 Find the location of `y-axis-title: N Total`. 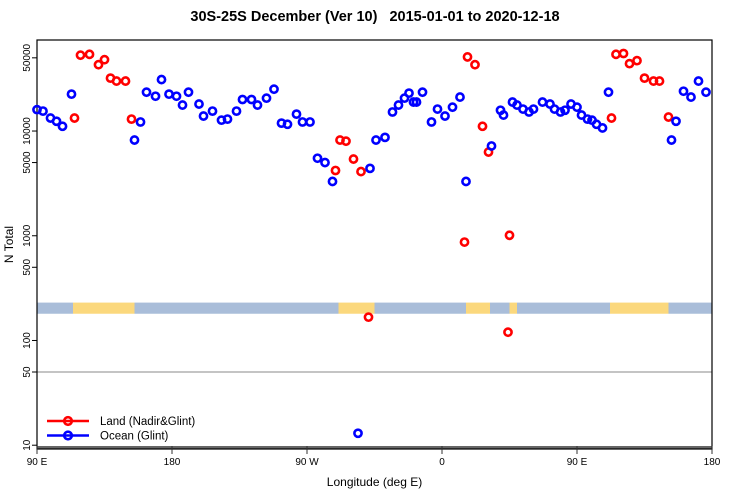

y-axis-title: N Total is located at coordinates (9, 244).